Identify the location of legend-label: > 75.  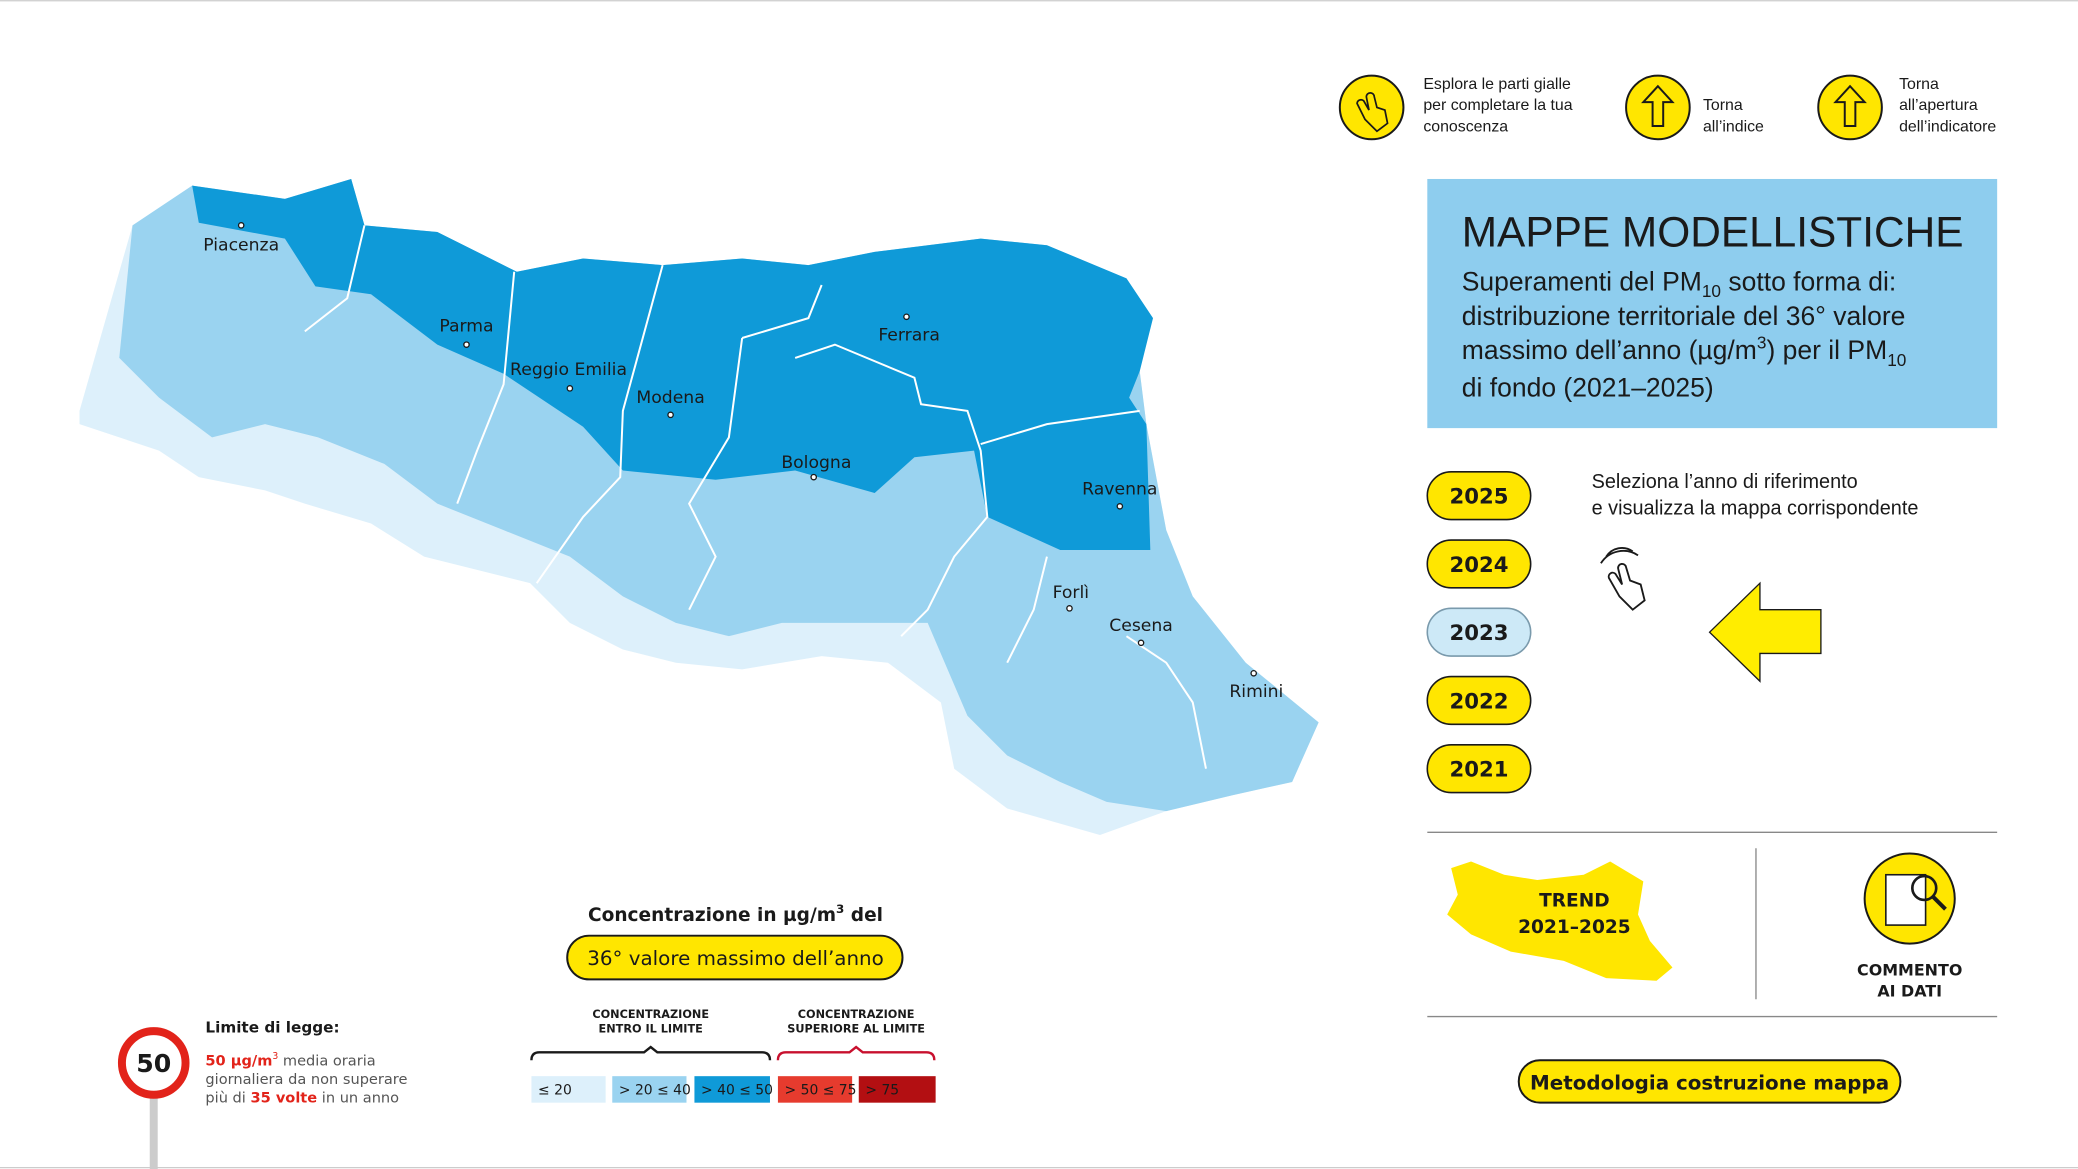
(882, 1091).